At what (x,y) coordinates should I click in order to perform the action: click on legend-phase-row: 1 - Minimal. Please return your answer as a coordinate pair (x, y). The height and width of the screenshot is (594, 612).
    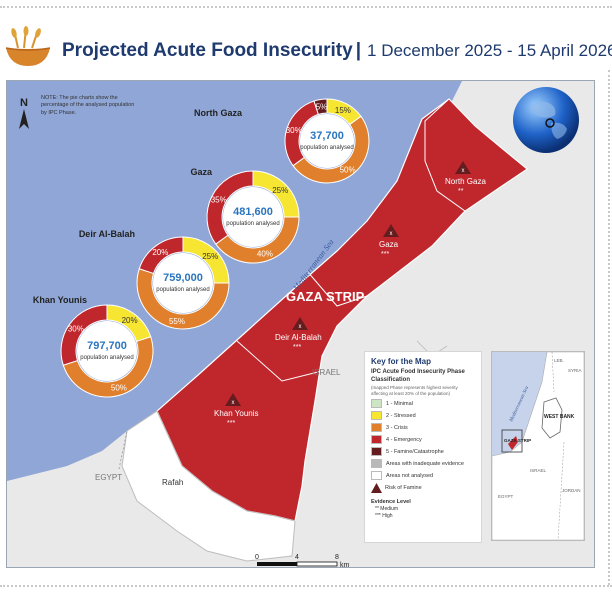
    Looking at the image, I should click on (423, 404).